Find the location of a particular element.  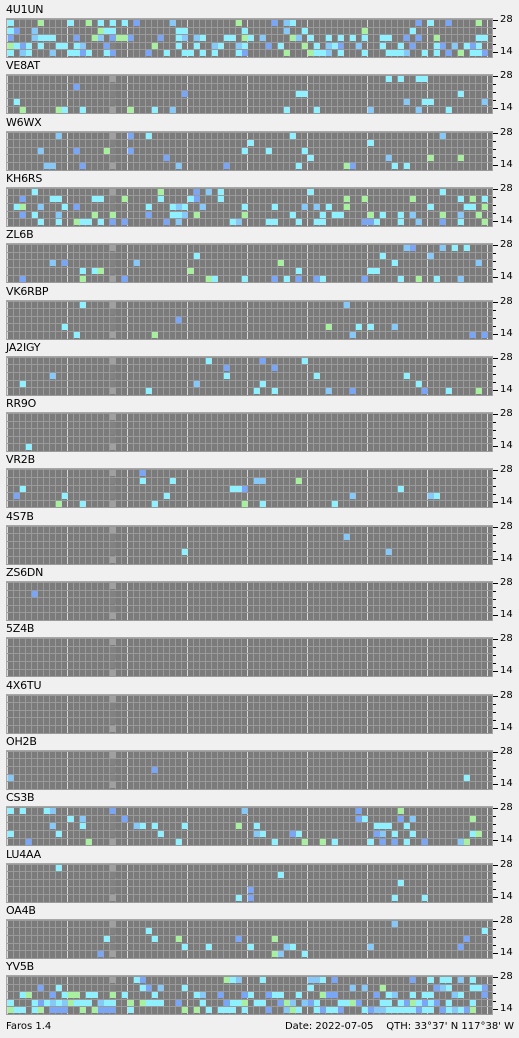

station-callsign: ZL6B is located at coordinates (20, 235).